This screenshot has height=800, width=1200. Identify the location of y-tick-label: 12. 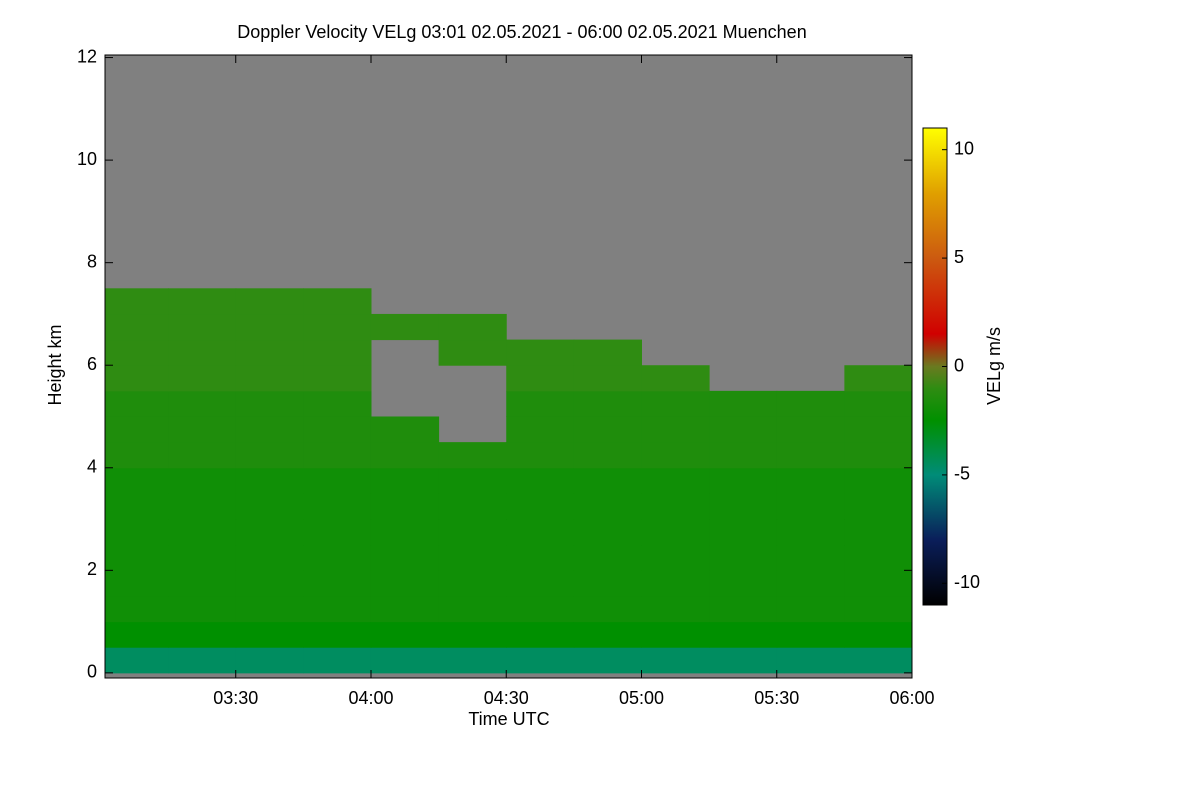
(87, 56).